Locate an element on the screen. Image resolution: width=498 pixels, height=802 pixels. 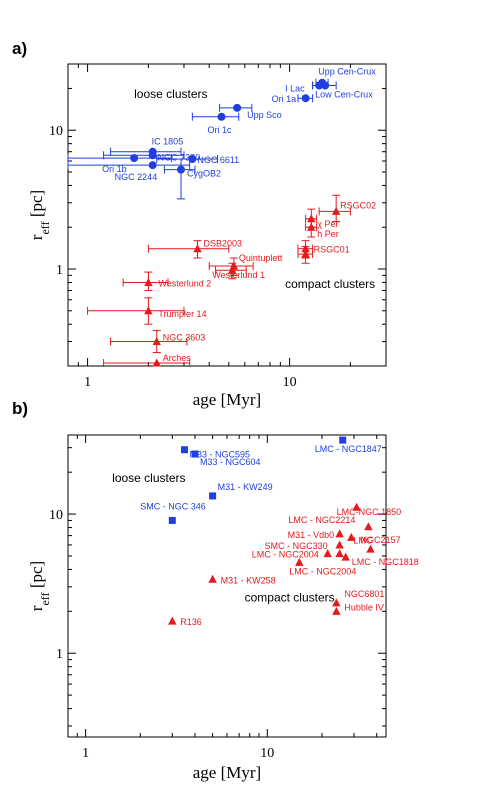
panel-label: b) is located at coordinates (20, 408).